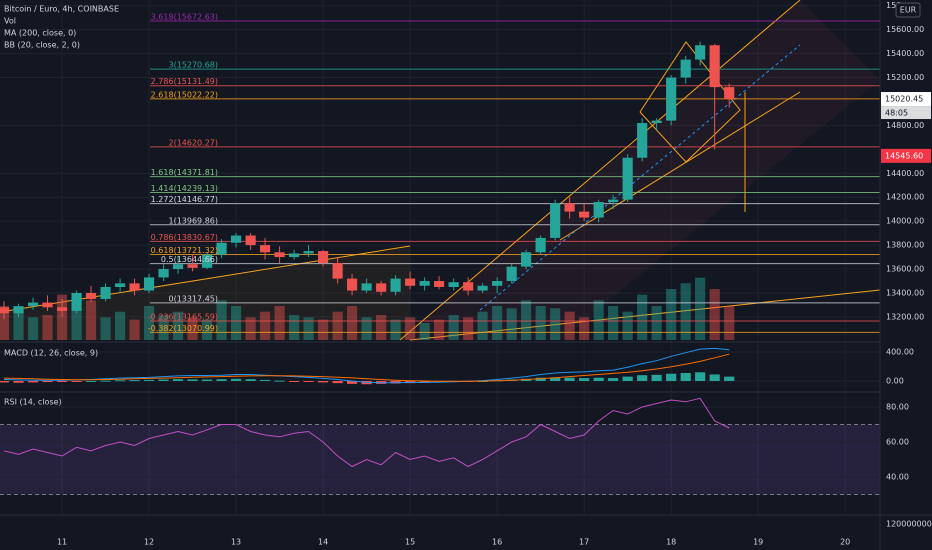  I want to click on volume-tick-label: 120000000.00, so click(909, 524).